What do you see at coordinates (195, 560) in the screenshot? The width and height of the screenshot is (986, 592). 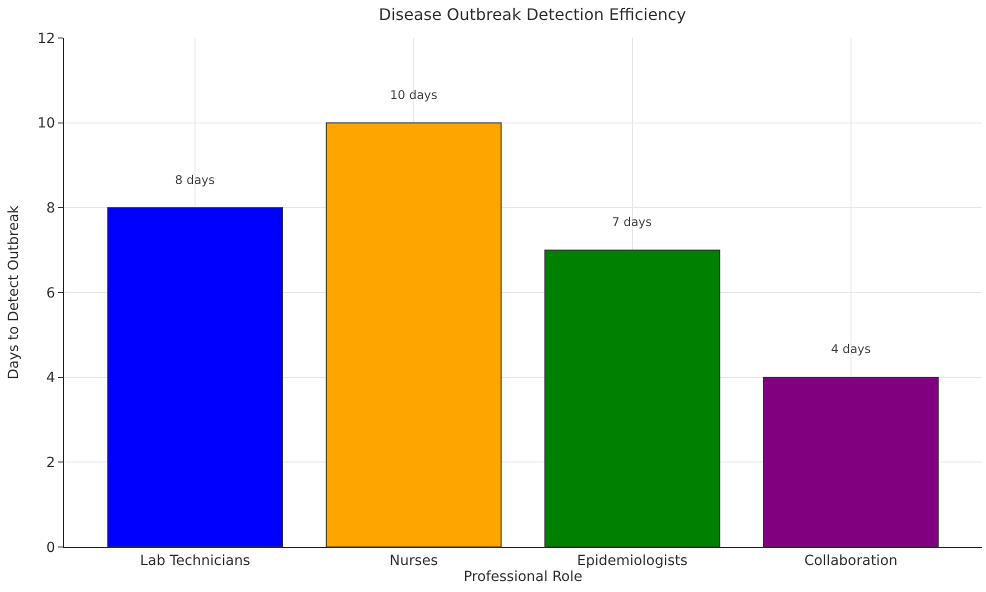 I see `x-tick-label: Lab Technicians` at bounding box center [195, 560].